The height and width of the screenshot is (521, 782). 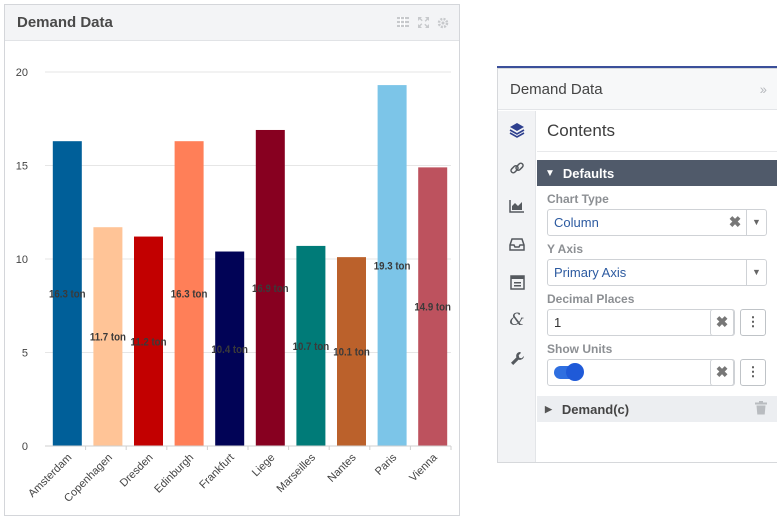 What do you see at coordinates (403, 22) in the screenshot?
I see `table-icon` at bounding box center [403, 22].